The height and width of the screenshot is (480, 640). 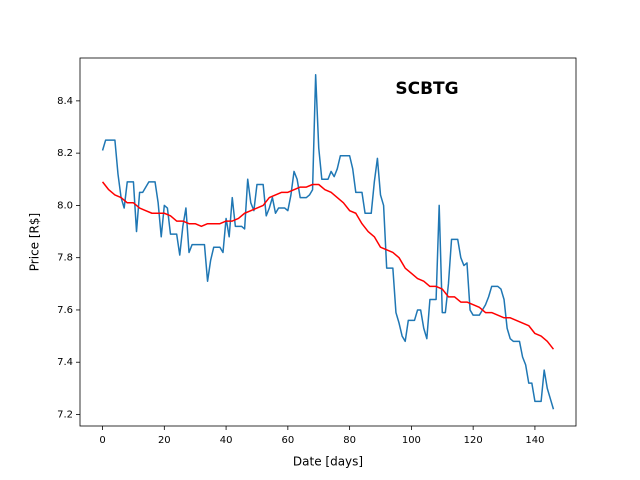 What do you see at coordinates (426, 89) in the screenshot?
I see `chart-annotation: SCBTG` at bounding box center [426, 89].